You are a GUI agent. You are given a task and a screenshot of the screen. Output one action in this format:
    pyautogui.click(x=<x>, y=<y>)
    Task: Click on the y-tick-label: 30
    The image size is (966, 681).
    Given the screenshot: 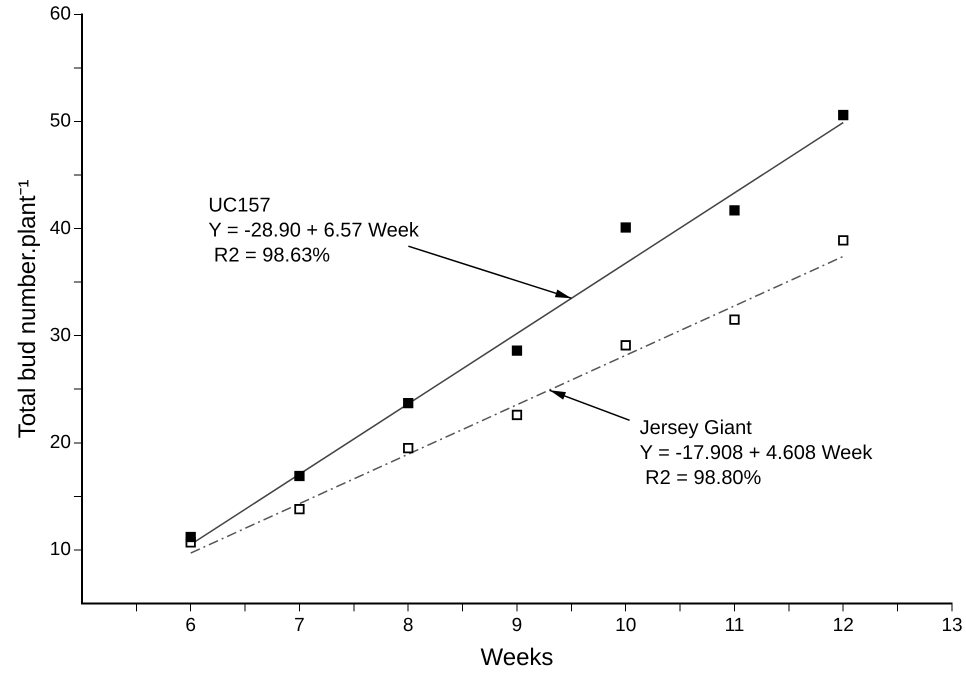 What is the action you would take?
    pyautogui.click(x=60, y=335)
    